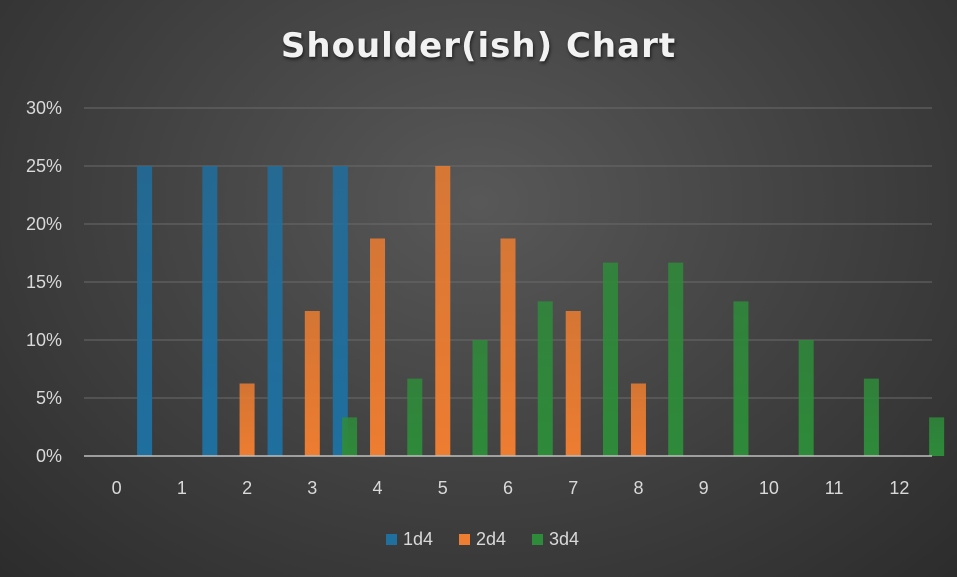 This screenshot has width=957, height=577. Describe the element at coordinates (564, 539) in the screenshot. I see `legend-label-3d4: 3d4` at that location.